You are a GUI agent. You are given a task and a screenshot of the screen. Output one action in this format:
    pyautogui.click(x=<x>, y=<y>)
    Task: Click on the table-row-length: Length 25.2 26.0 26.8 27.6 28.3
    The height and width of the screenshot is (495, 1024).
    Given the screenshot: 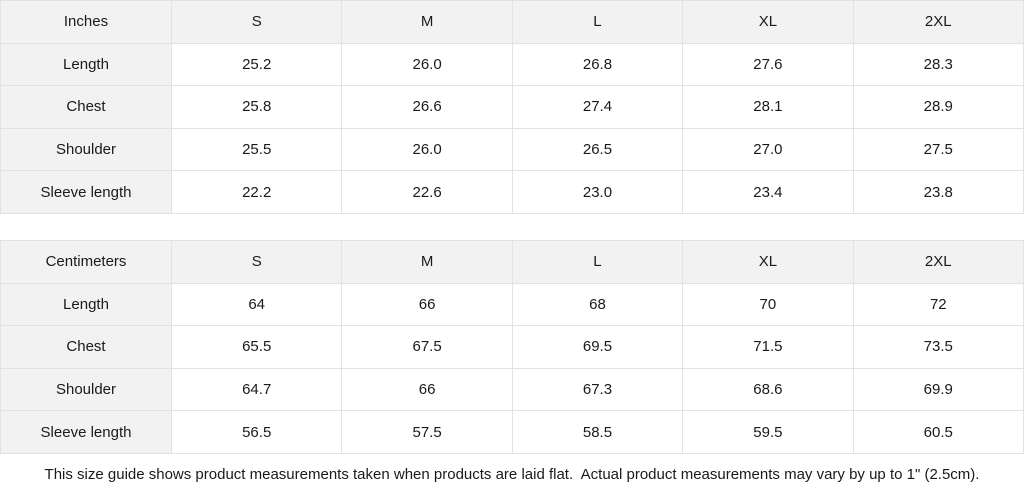 What is the action you would take?
    pyautogui.click(x=512, y=64)
    